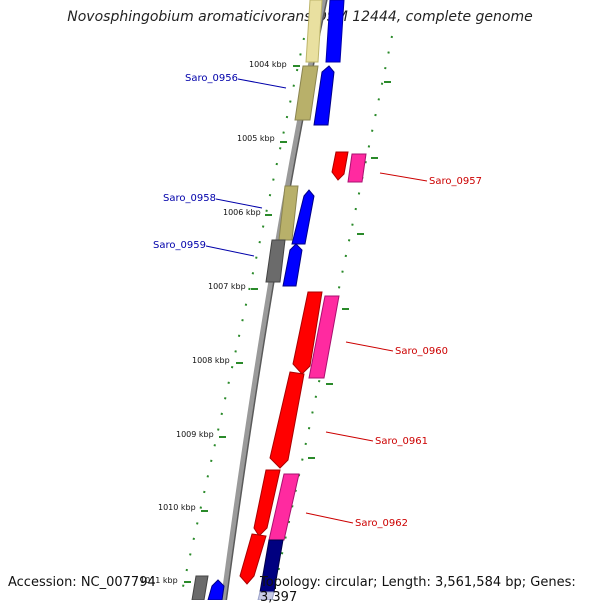 This screenshot has height=605, width=600. What do you see at coordinates (268, 64) in the screenshot?
I see `scale-label-1004: 1004 kbp` at bounding box center [268, 64].